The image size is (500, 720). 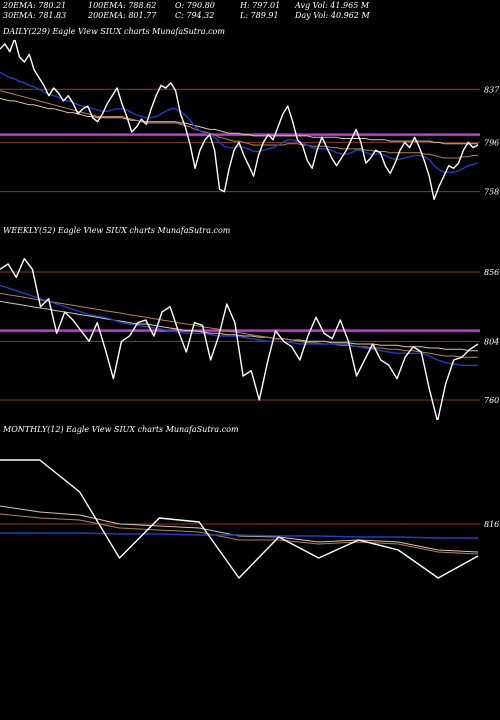 I want to click on weekly-ema-short-line, so click(x=239, y=325).